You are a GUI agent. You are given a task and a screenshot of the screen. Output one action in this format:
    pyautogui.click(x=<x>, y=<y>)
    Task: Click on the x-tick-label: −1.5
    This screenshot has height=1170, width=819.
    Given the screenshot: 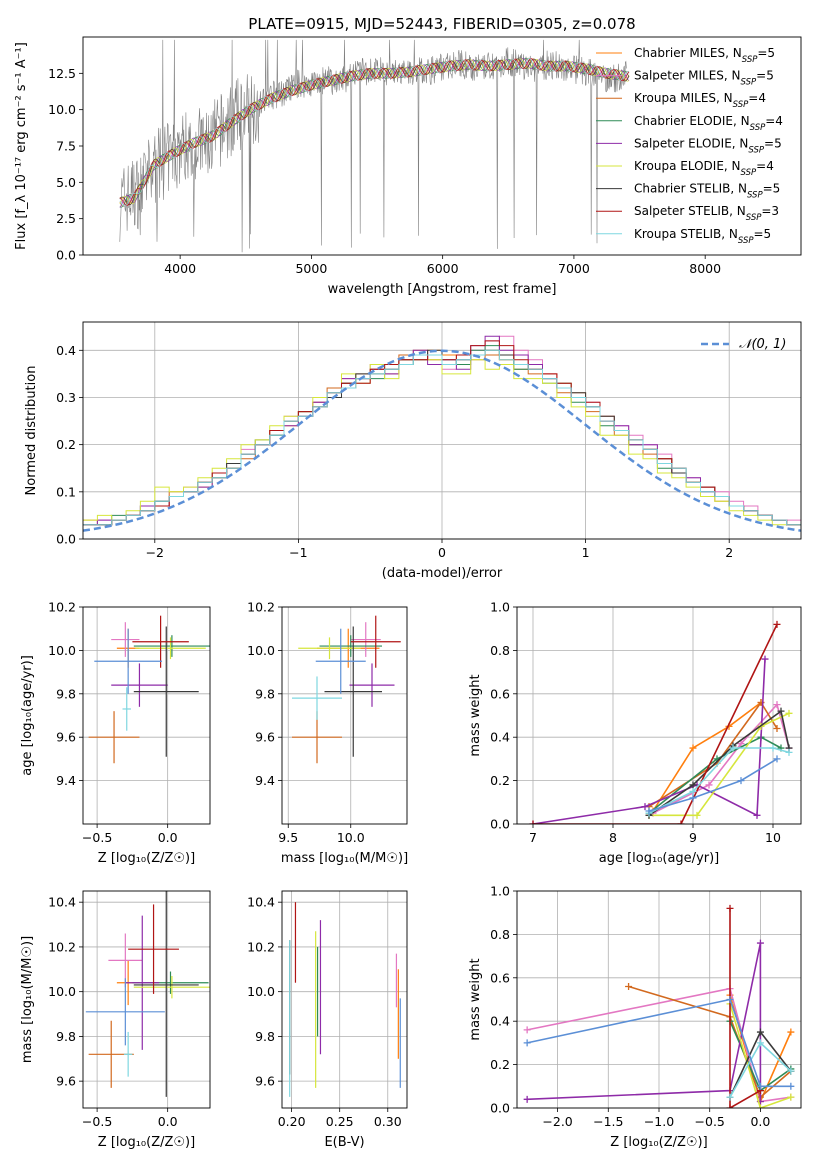 What is the action you would take?
    pyautogui.click(x=608, y=1121)
    